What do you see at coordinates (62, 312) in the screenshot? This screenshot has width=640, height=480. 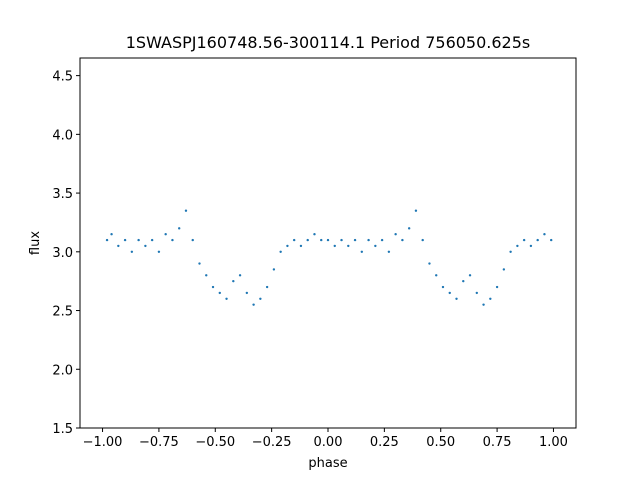 I see `y-tick-label: 2.5` at bounding box center [62, 312].